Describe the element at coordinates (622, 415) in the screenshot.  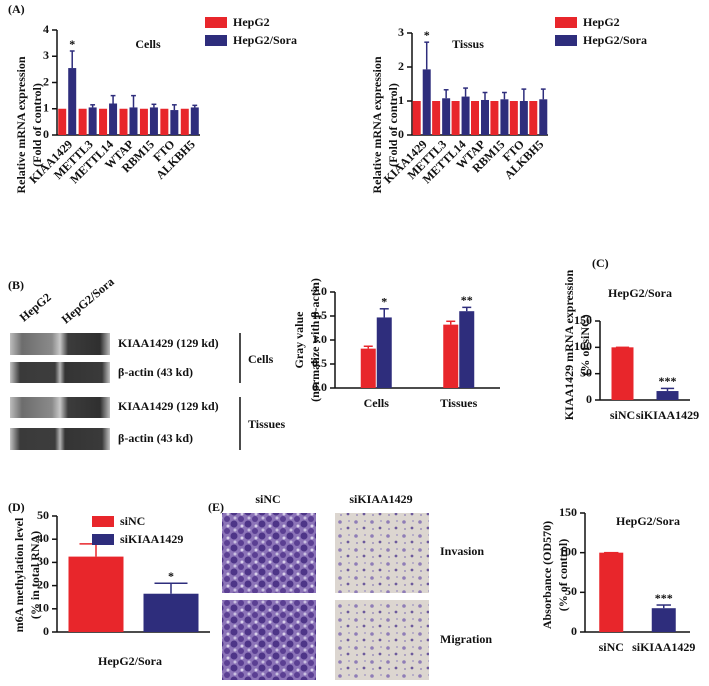
I see `x-tick-label: siNC` at that location.